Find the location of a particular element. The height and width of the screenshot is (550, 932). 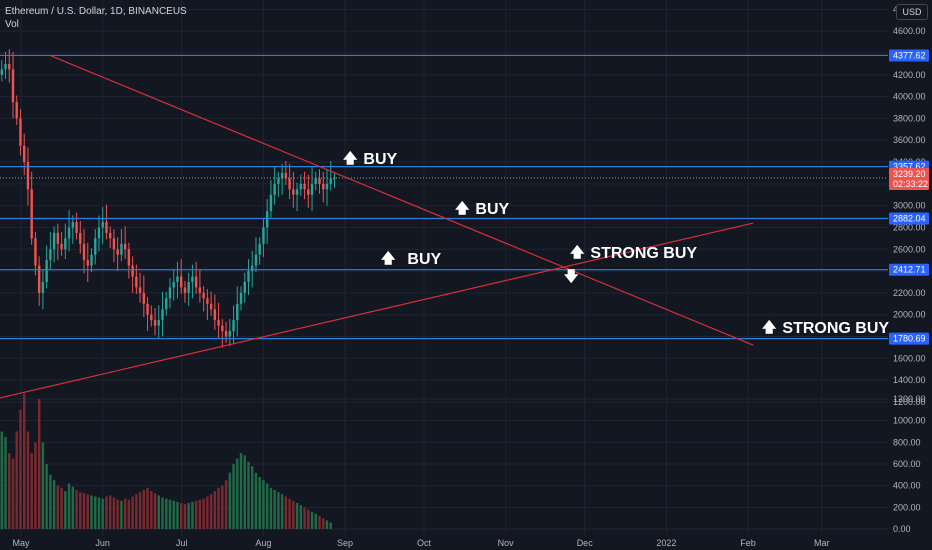

time-tick-label: Sep is located at coordinates (345, 543).